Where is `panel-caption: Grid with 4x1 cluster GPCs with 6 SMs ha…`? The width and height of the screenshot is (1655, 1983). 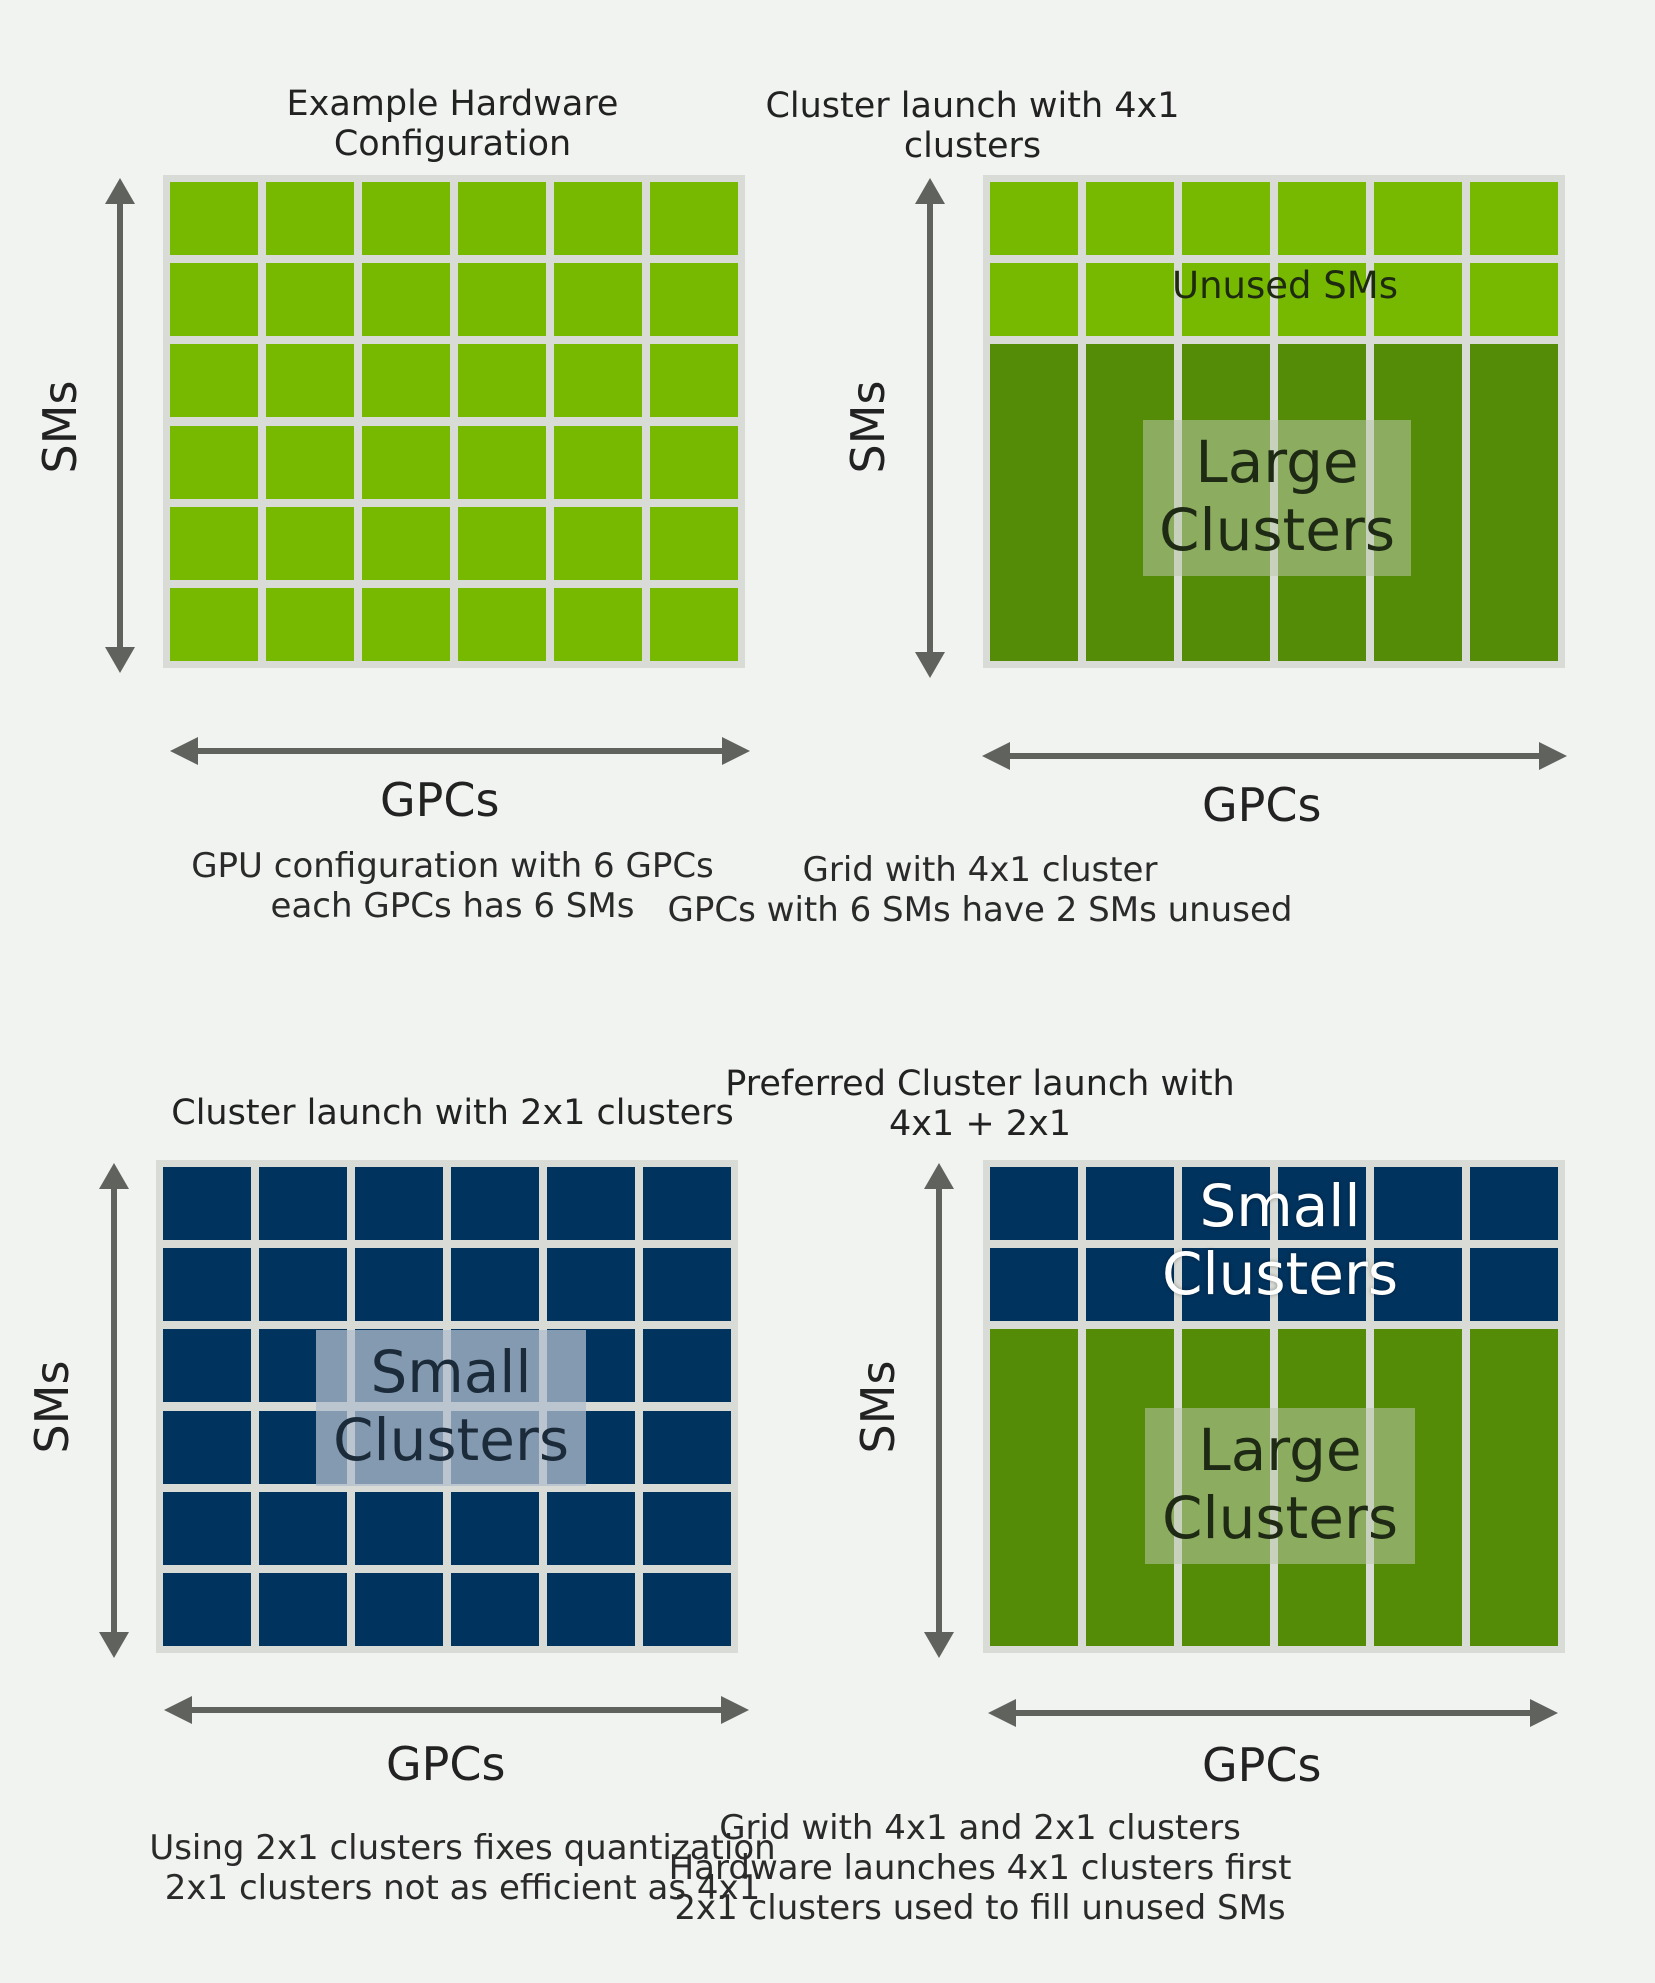
panel-caption: Grid with 4x1 cluster GPCs with 6 SMs ha… is located at coordinates (980, 890).